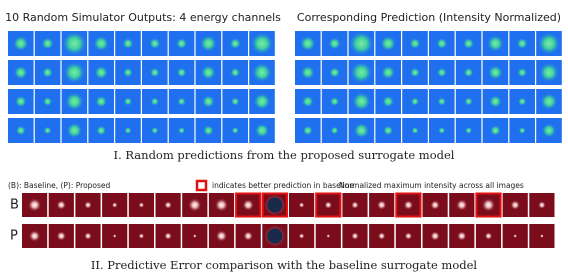 The image size is (568, 277). I want to click on row-label: P, so click(14, 236).